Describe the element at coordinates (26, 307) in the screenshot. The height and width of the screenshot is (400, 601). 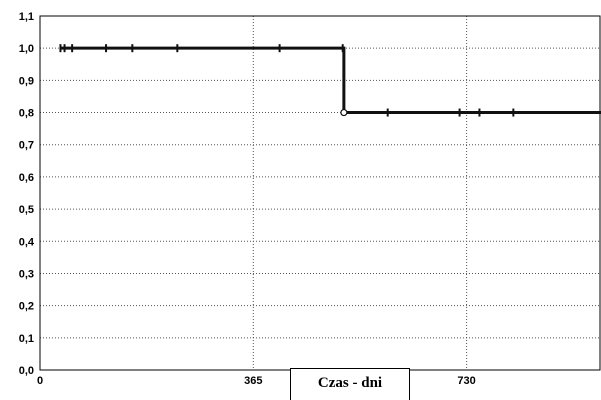
I see `y-tick-label: 0,2` at that location.